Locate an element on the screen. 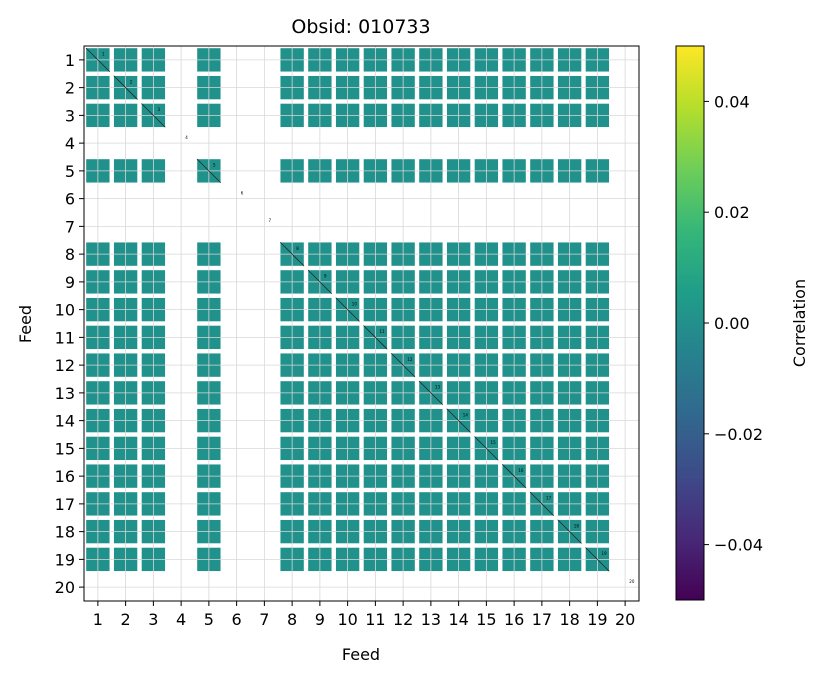  y-tick-label: 10 is located at coordinates (65, 310).